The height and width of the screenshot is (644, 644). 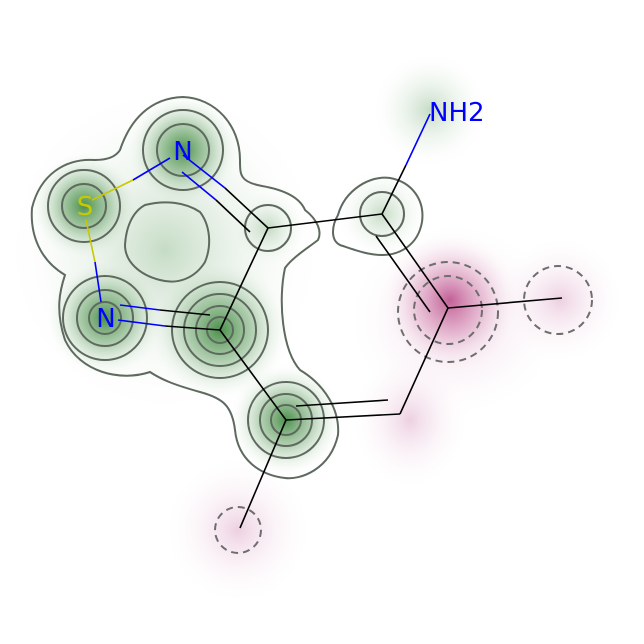 I want to click on inner-ring-contour, so click(x=167, y=242).